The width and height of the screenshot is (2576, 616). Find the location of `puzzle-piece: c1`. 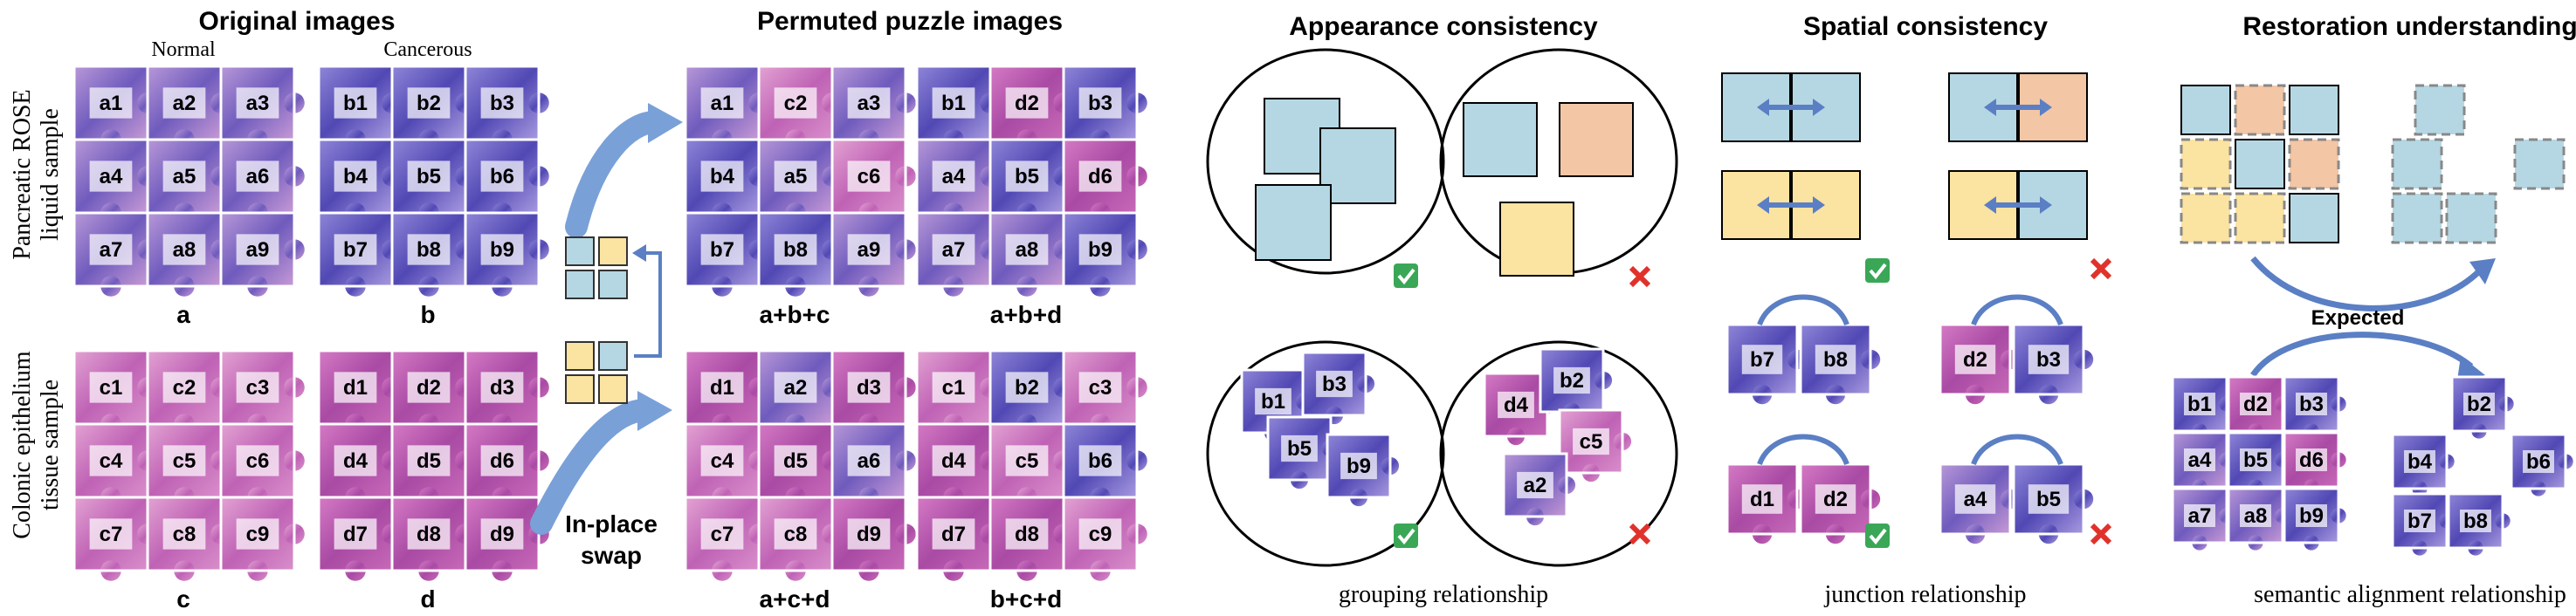

puzzle-piece: c1 is located at coordinates (958, 392).